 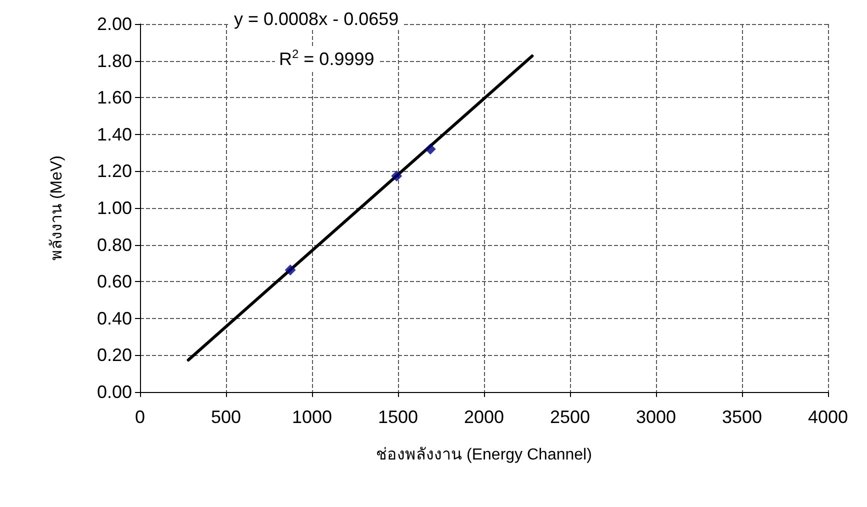 What do you see at coordinates (316, 19) in the screenshot?
I see `annotation: y = 0.0008x - 0.0659` at bounding box center [316, 19].